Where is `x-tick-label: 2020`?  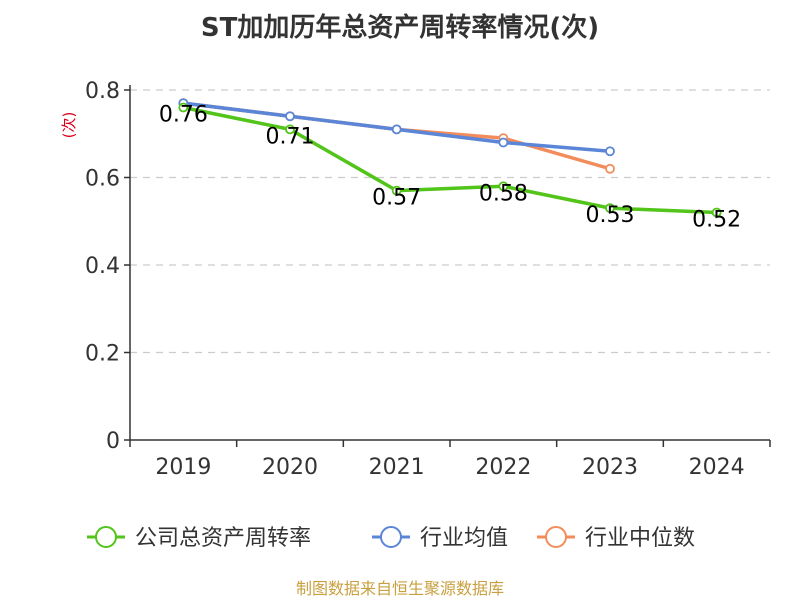
x-tick-label: 2020 is located at coordinates (290, 467).